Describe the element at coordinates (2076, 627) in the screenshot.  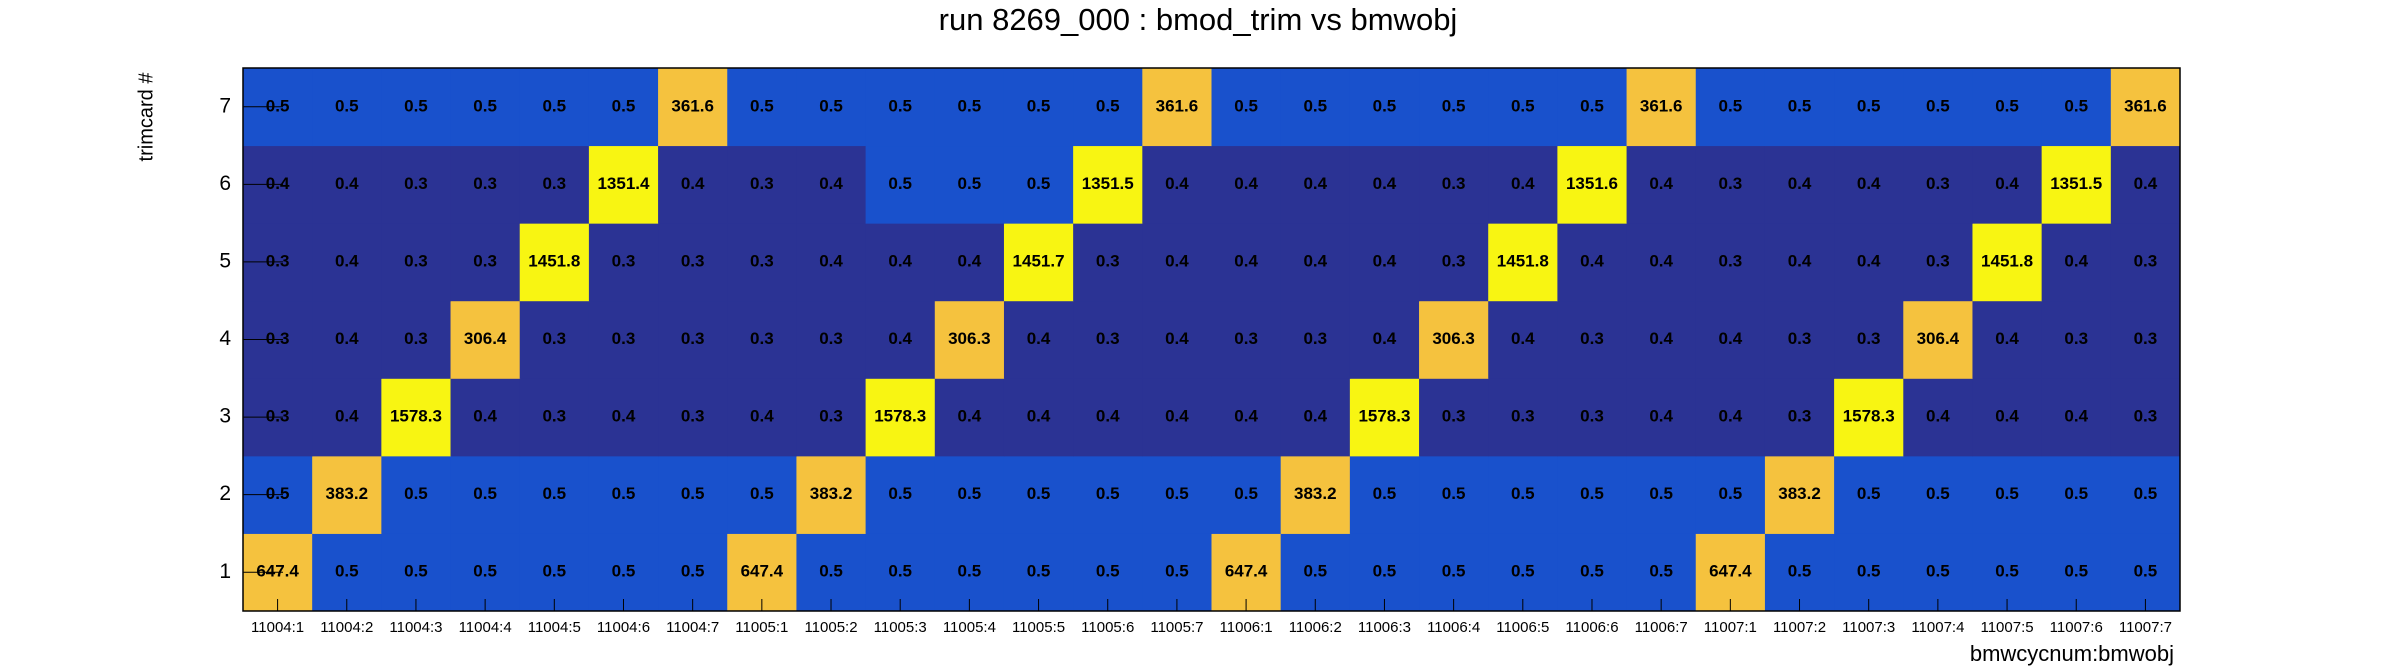
I see `x-tick-label: 11007:6` at that location.